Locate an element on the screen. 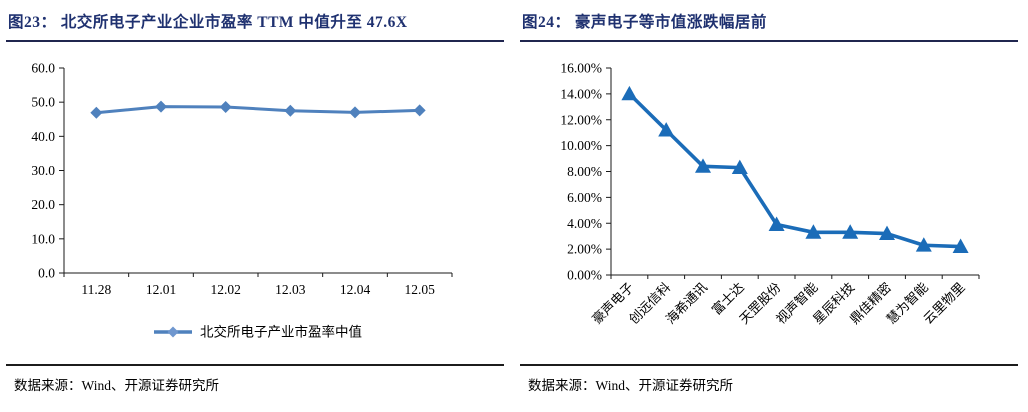 This screenshot has width=1028, height=412. svg-text: 12.04 is located at coordinates (355, 289).